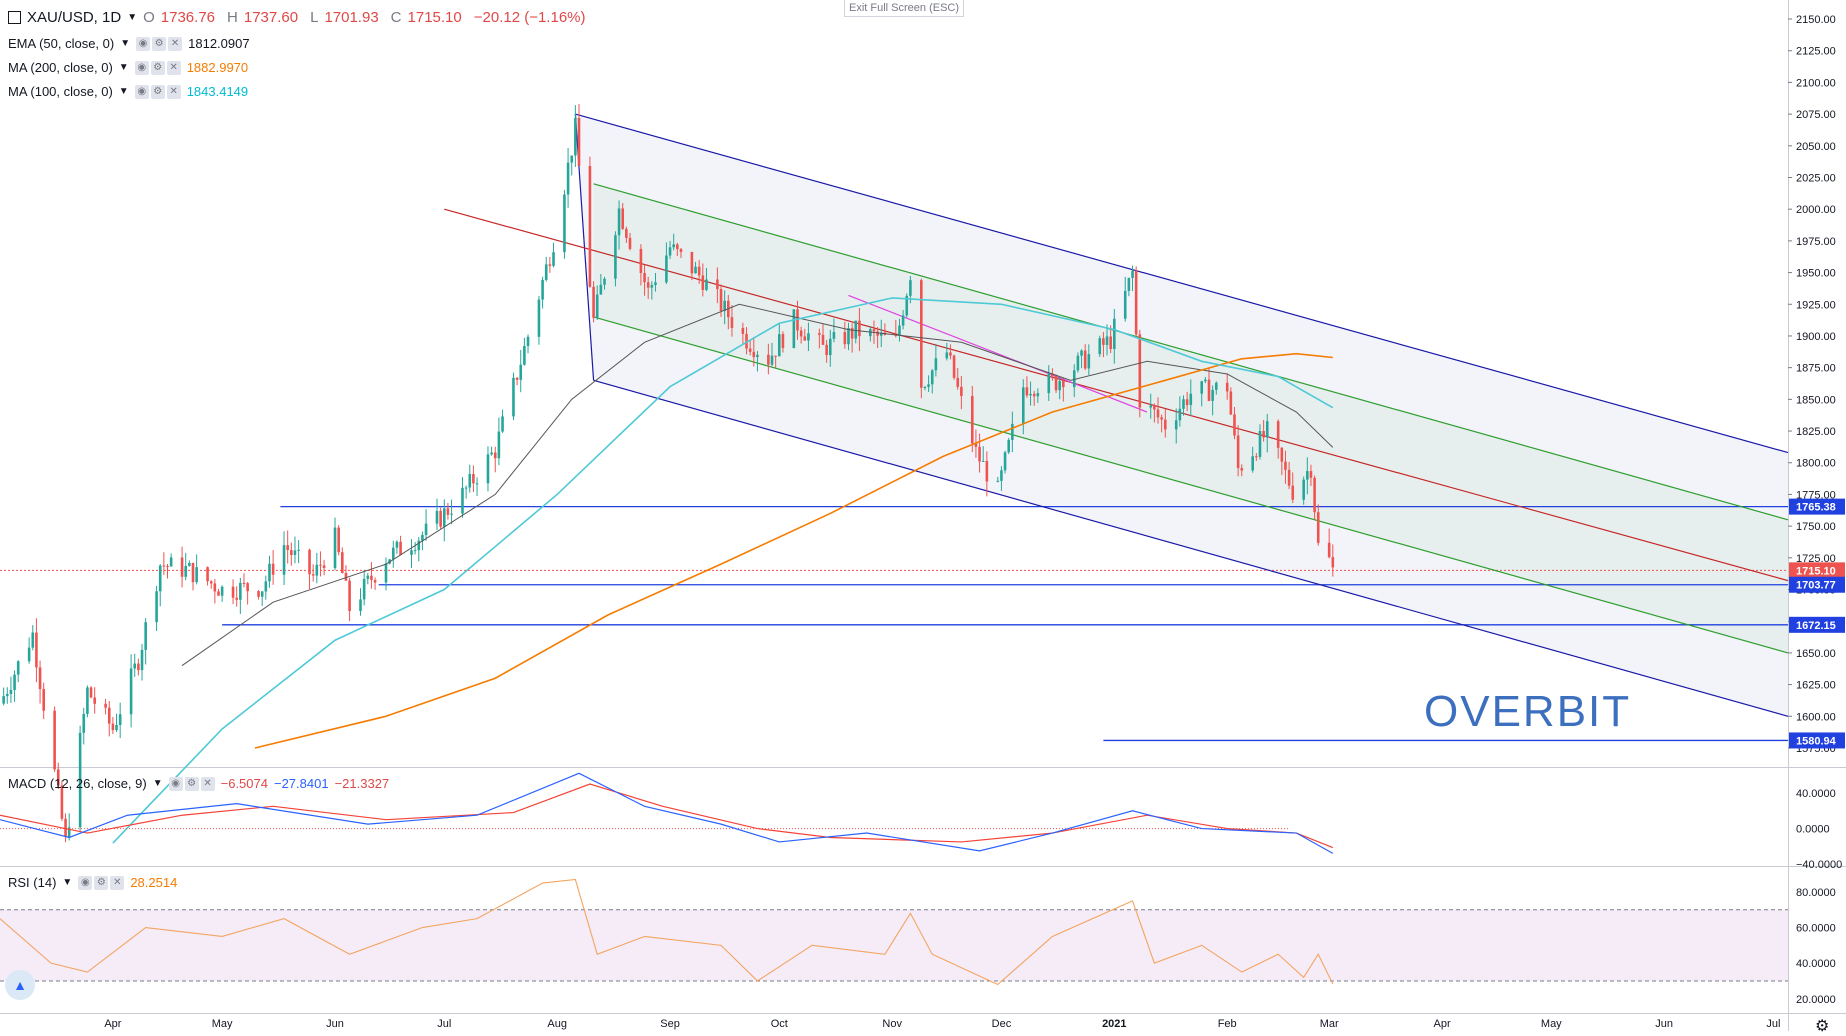 This screenshot has width=1846, height=1036. What do you see at coordinates (1819, 865) in the screenshot?
I see `macd-axis-label: −40.0000` at bounding box center [1819, 865].